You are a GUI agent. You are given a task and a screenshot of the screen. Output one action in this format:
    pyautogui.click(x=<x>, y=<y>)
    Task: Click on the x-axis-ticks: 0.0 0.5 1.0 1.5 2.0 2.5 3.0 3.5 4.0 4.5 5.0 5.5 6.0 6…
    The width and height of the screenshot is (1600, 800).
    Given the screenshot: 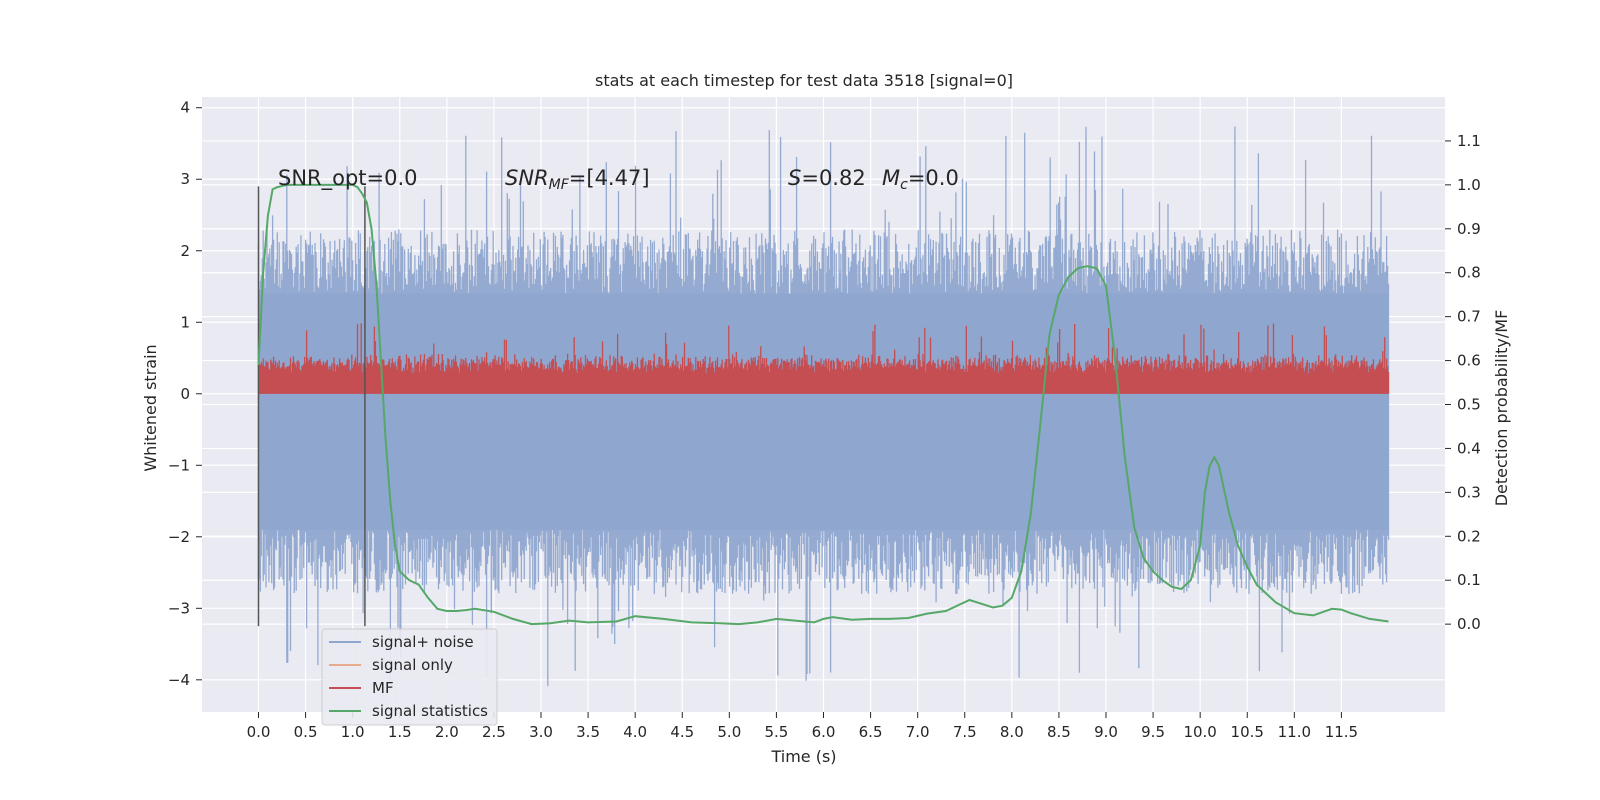 What is the action you would take?
    pyautogui.click(x=802, y=726)
    